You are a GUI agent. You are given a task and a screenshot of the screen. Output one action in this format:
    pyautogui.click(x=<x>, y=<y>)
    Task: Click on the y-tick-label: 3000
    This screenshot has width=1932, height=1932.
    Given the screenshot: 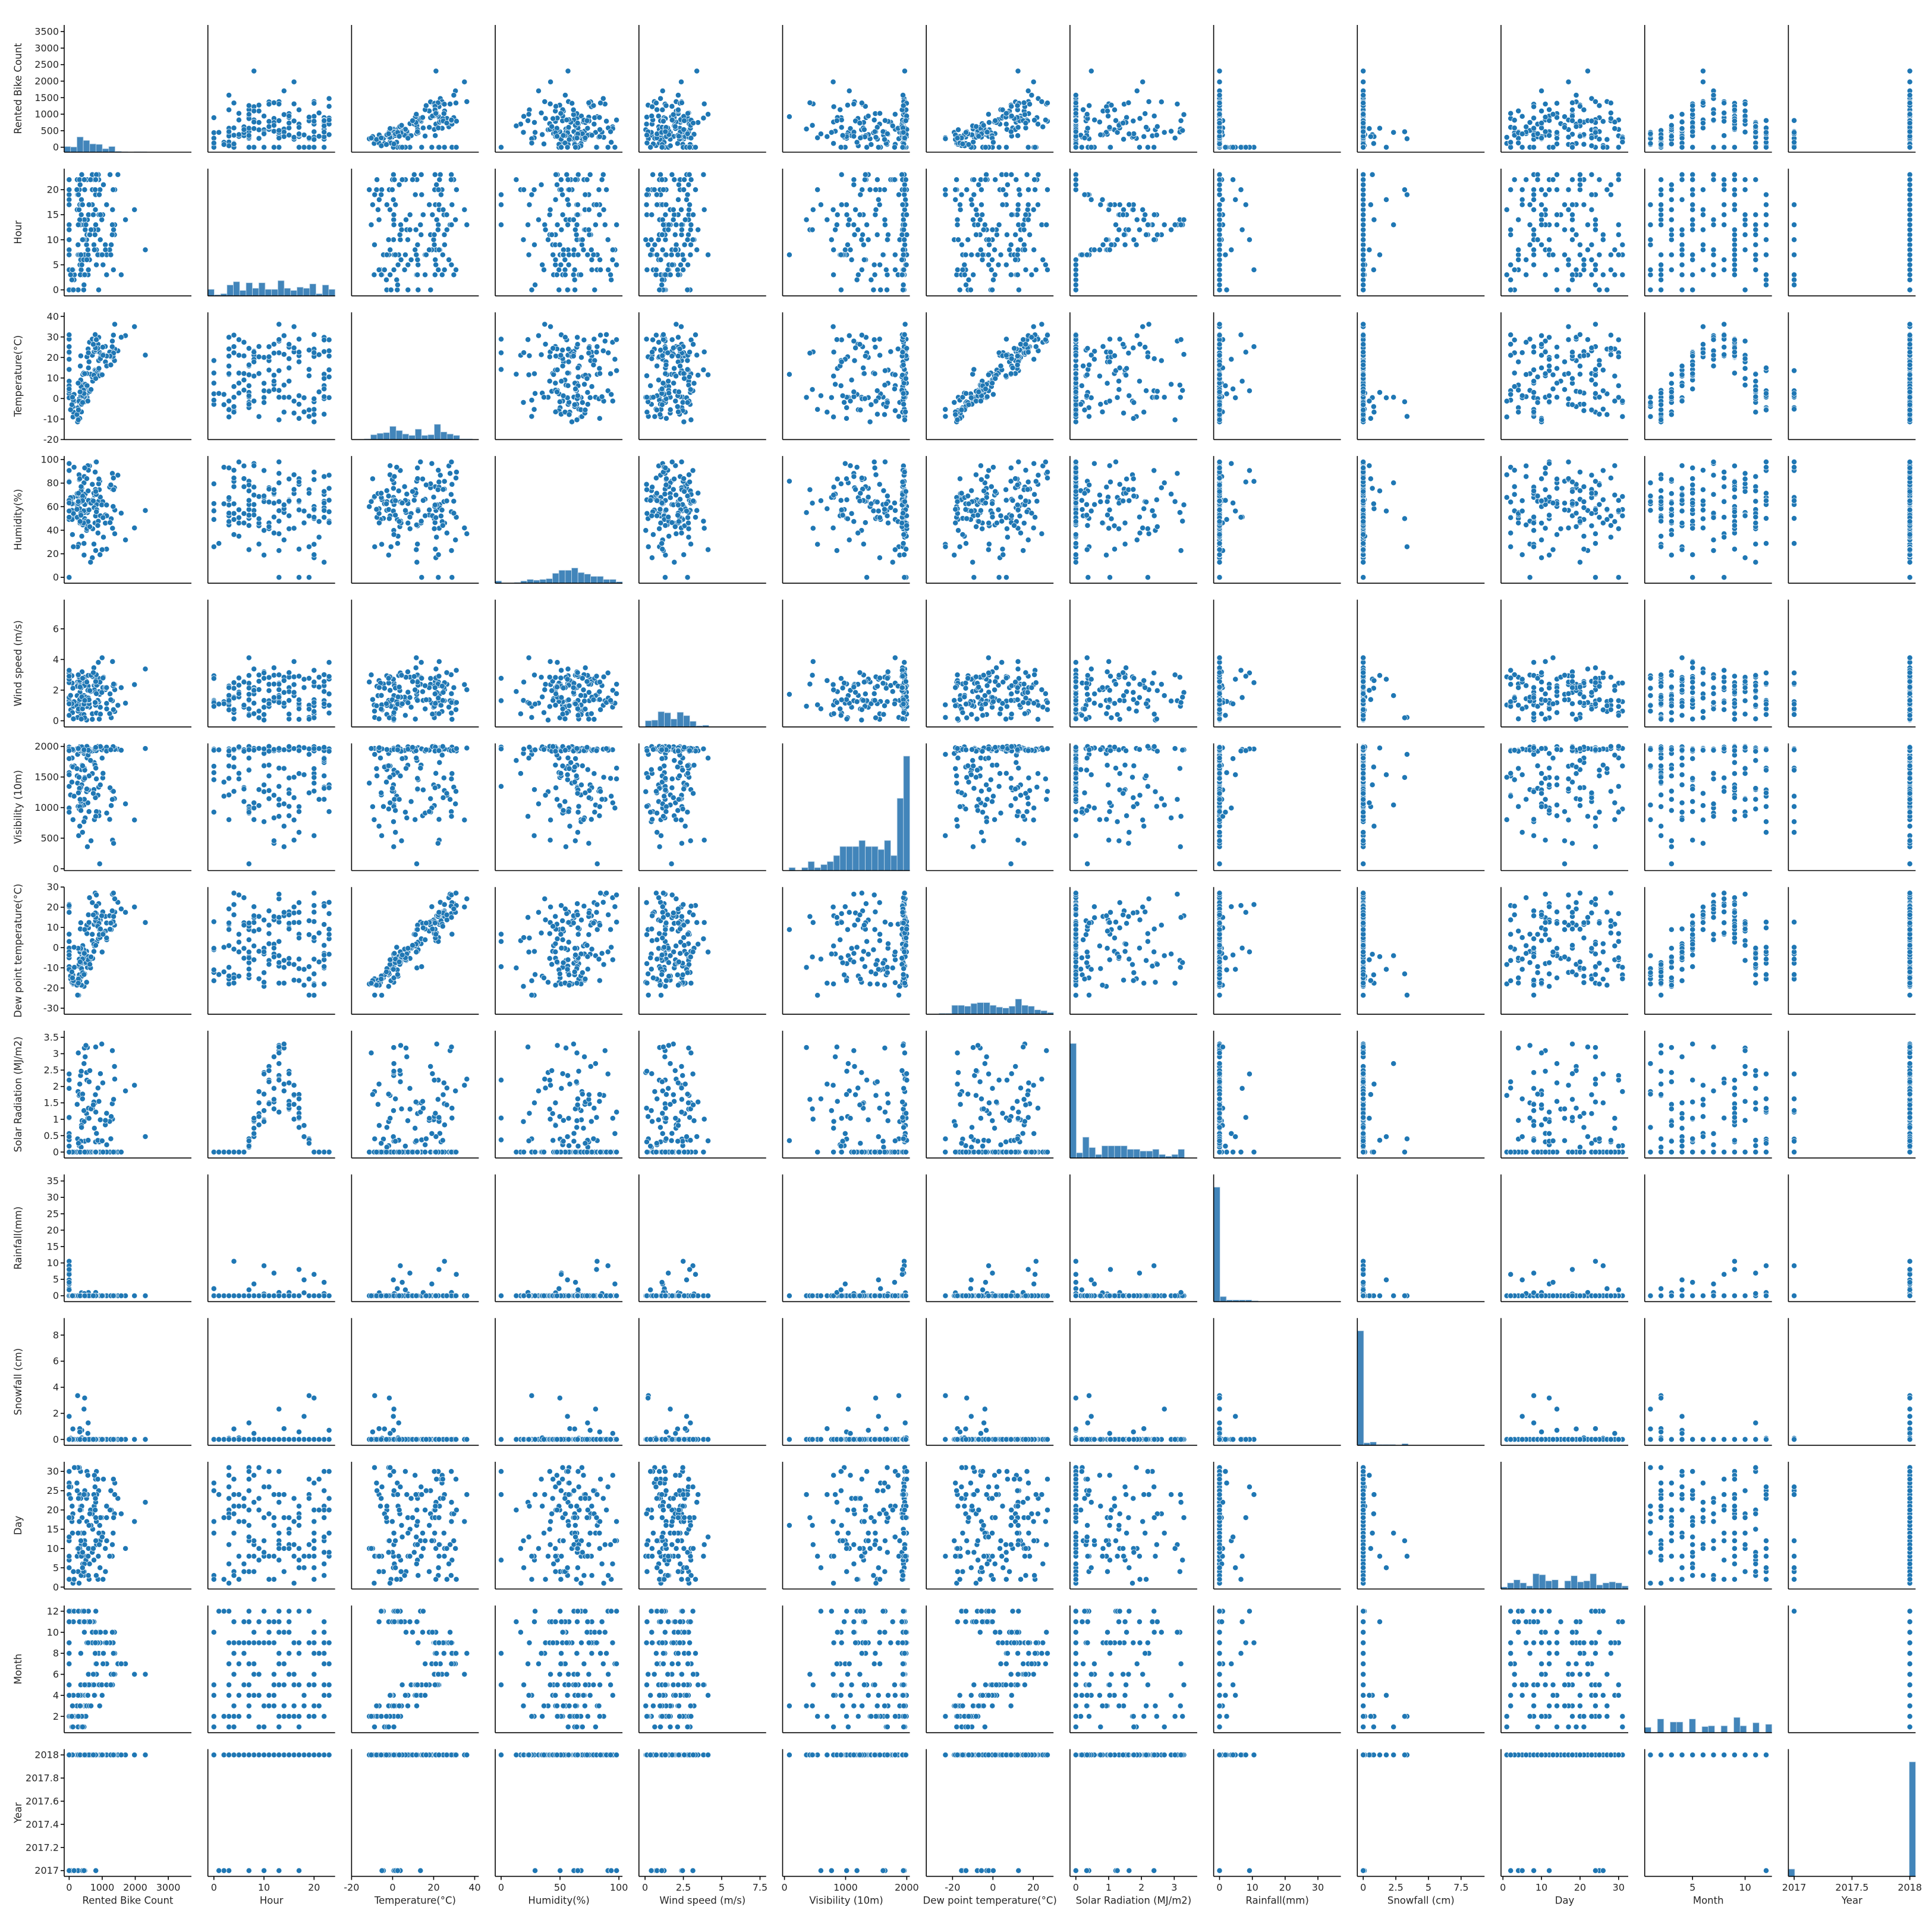 What is the action you would take?
    pyautogui.click(x=46, y=48)
    